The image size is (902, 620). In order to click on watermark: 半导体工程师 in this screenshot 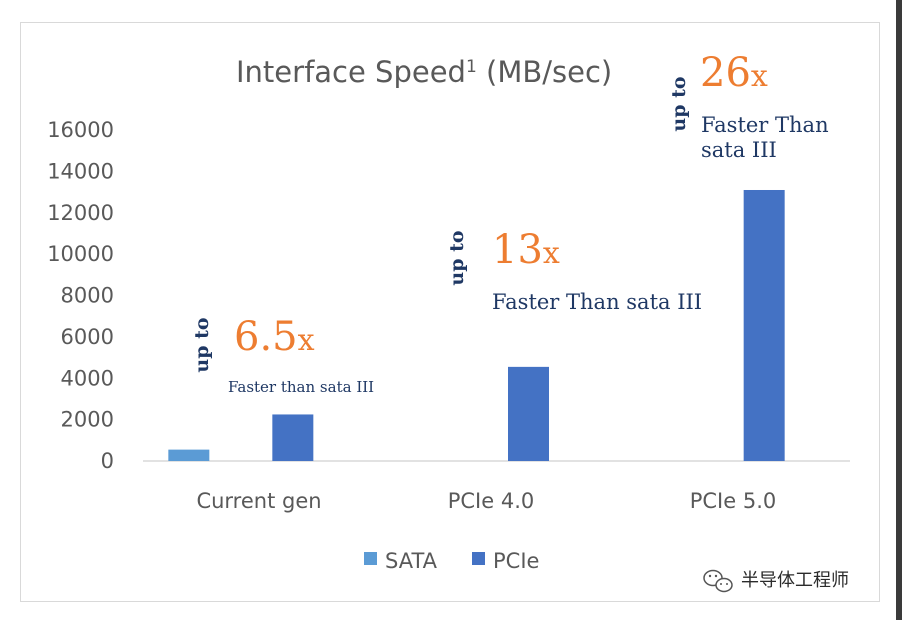, I will do `click(776, 581)`.